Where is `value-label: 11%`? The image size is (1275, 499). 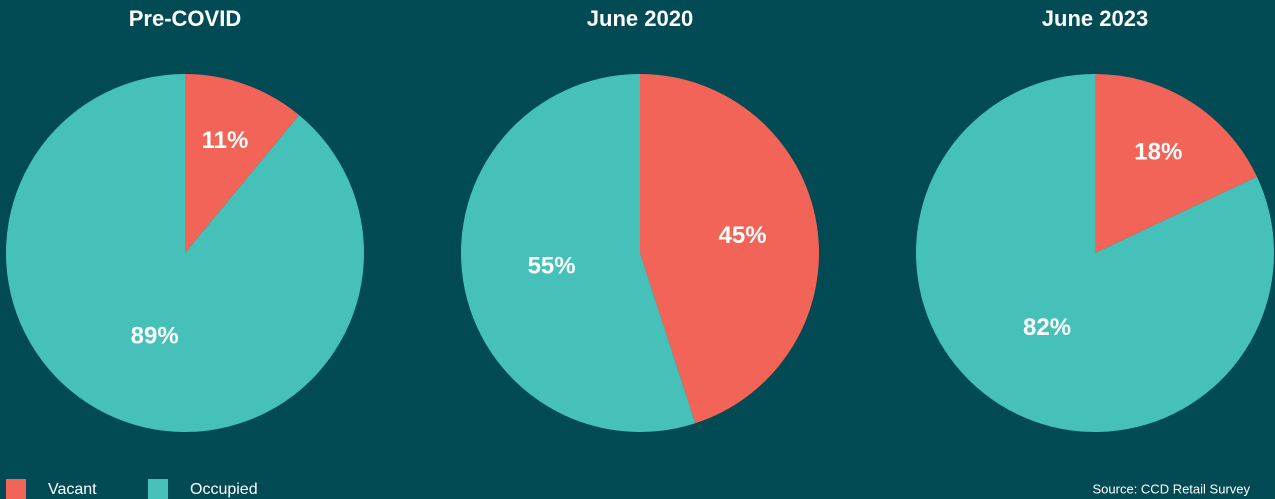
value-label: 11% is located at coordinates (225, 140).